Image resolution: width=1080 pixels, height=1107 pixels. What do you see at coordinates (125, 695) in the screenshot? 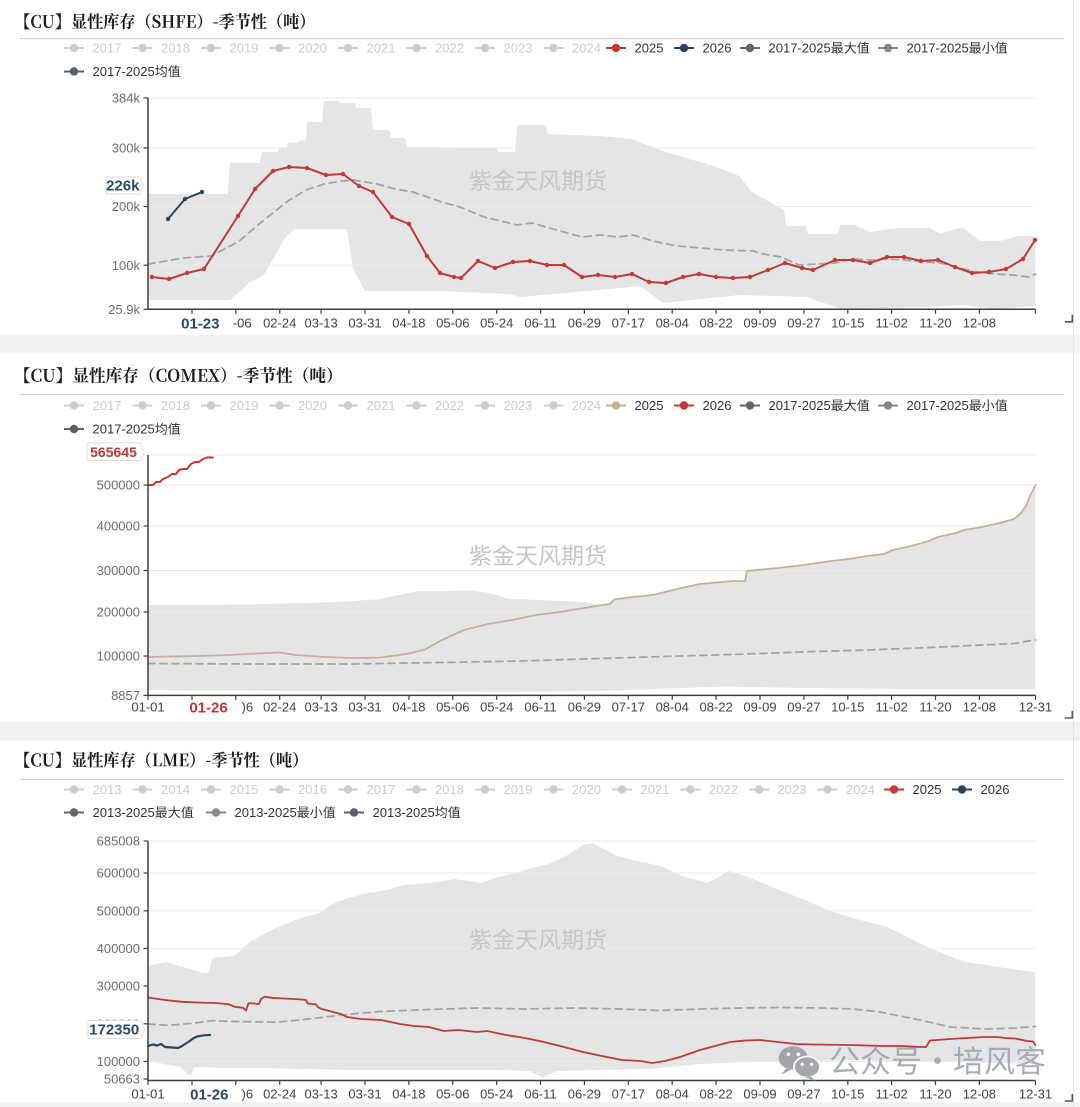
I see `svg-text: 8857` at bounding box center [125, 695].